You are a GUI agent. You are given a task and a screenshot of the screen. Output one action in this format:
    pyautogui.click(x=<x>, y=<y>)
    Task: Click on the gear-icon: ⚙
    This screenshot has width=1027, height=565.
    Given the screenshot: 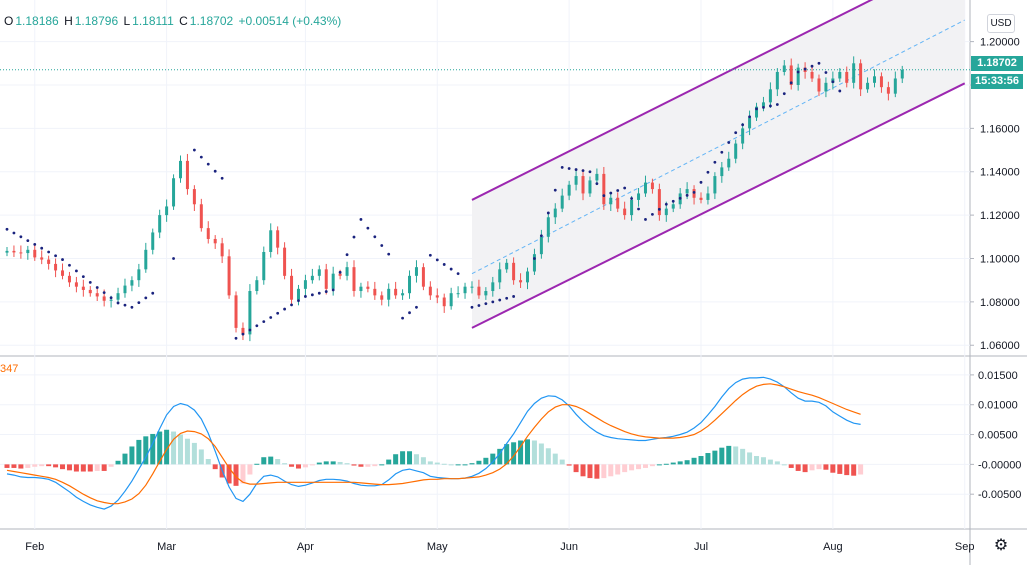 What is the action you would take?
    pyautogui.click(x=1001, y=545)
    